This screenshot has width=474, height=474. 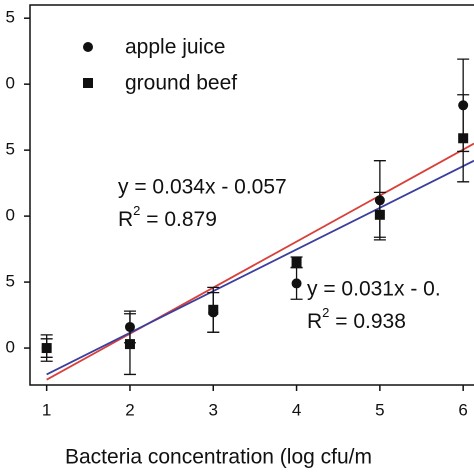 What do you see at coordinates (367, 321) in the screenshot?
I see `r-value: = 0.938` at bounding box center [367, 321].